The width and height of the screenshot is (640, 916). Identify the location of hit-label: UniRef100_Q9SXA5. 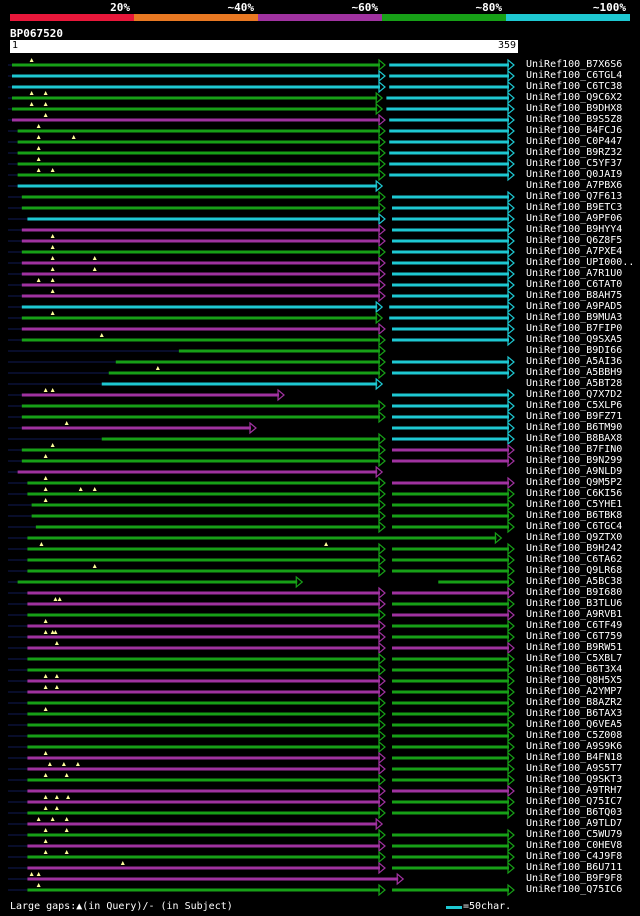
(574, 339).